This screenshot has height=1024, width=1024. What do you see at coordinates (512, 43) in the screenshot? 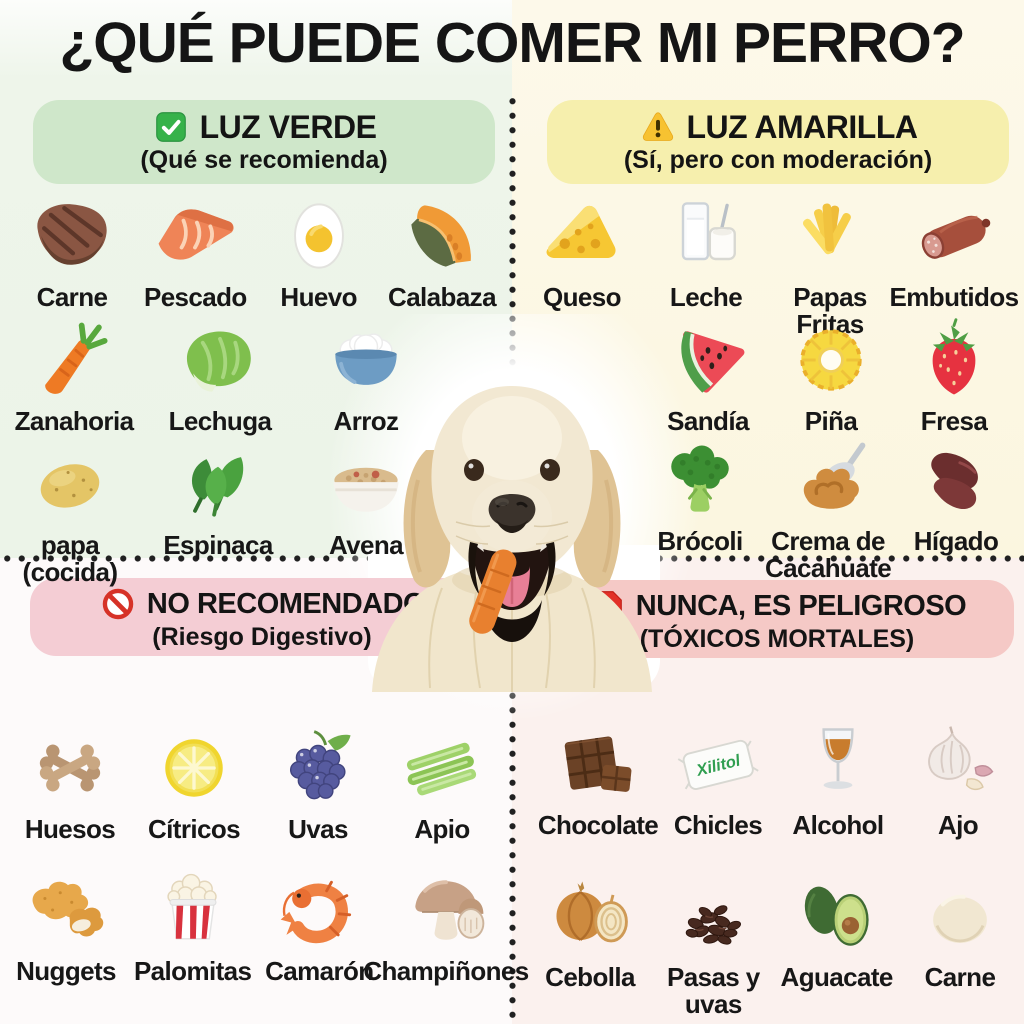
I see `page-title: ¿QUÉ PUEDE COMER MI PERRO?` at bounding box center [512, 43].